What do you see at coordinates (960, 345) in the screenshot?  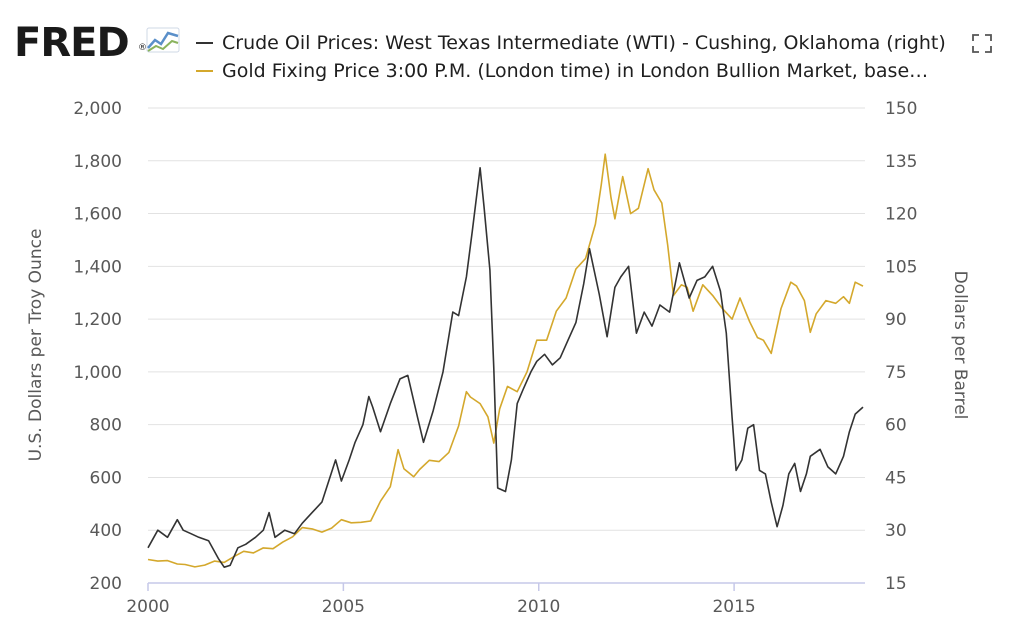 I see `right-axis-title: Dollars per Barrel` at bounding box center [960, 345].